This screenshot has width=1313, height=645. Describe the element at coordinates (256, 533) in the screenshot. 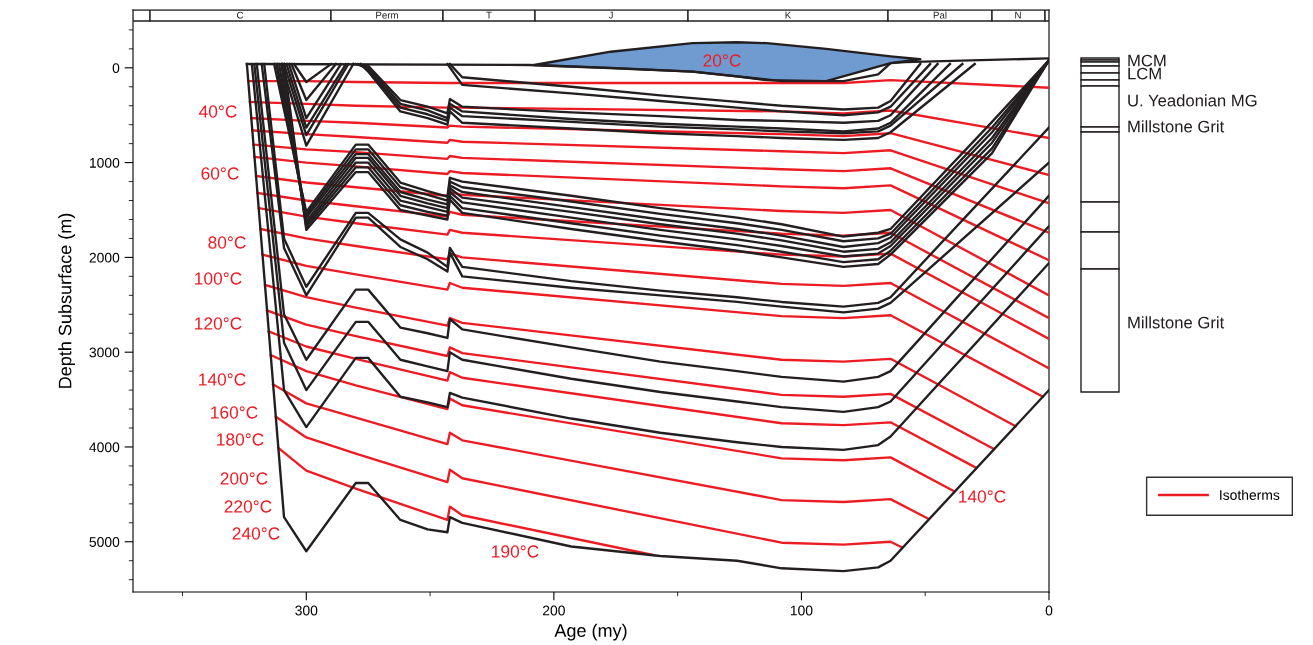

I see `annotation: 240°C` at that location.